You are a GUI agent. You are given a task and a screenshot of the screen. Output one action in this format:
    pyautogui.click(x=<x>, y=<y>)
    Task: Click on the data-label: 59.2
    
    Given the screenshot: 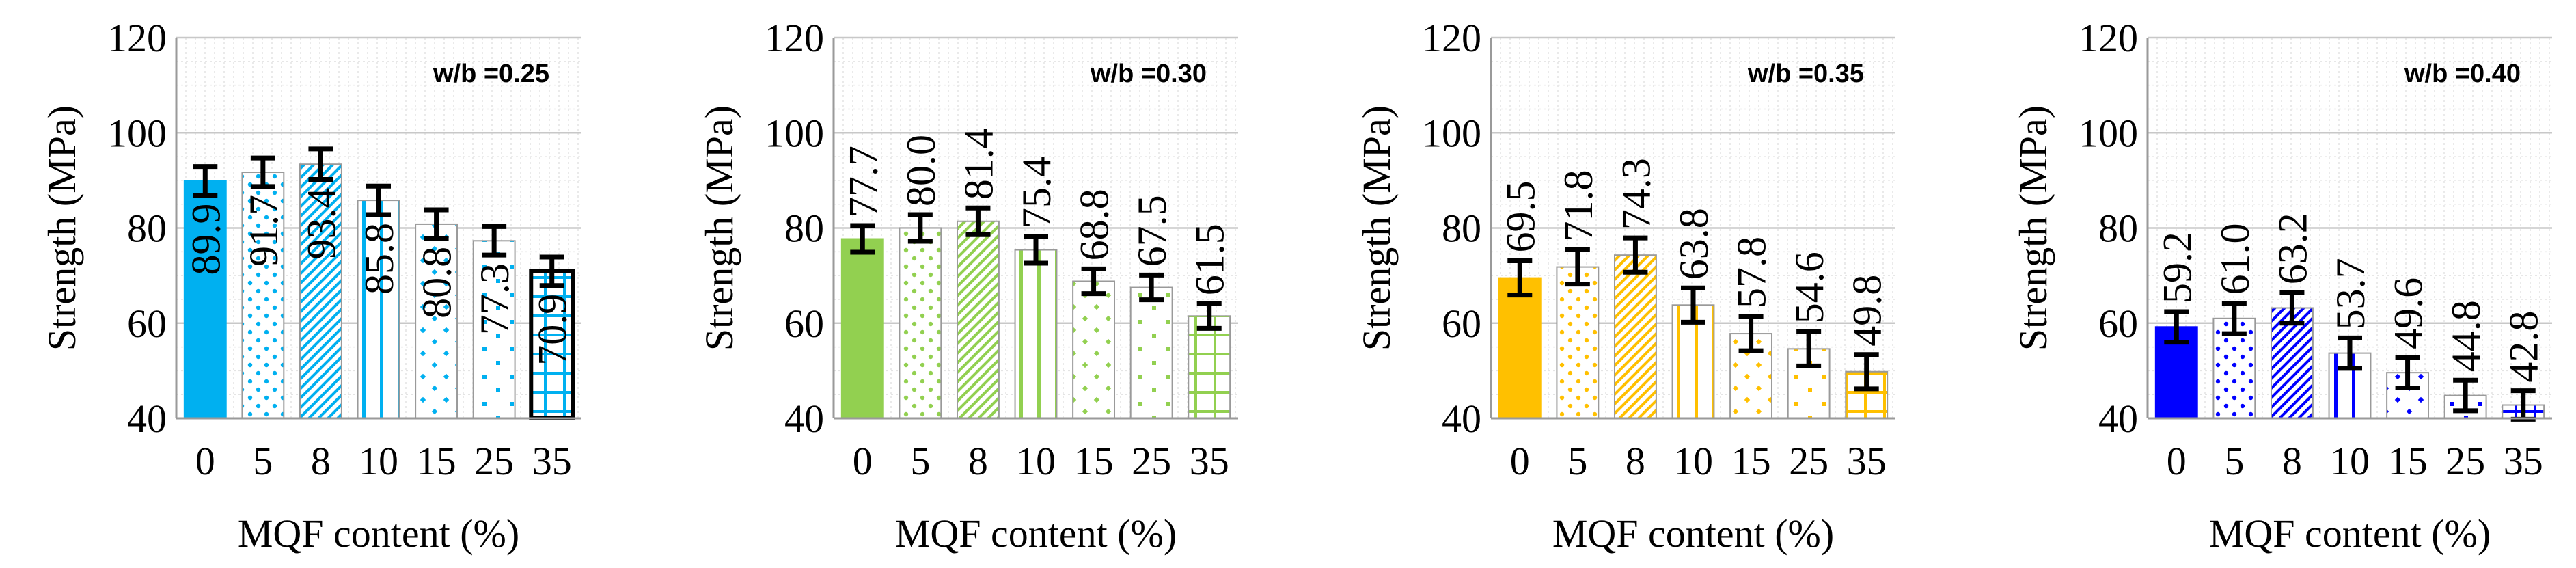 What is the action you would take?
    pyautogui.click(x=2177, y=267)
    